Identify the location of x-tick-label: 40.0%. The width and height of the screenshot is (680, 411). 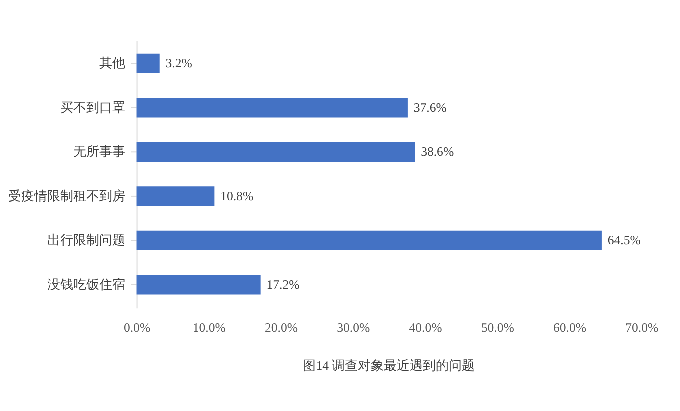
(426, 328).